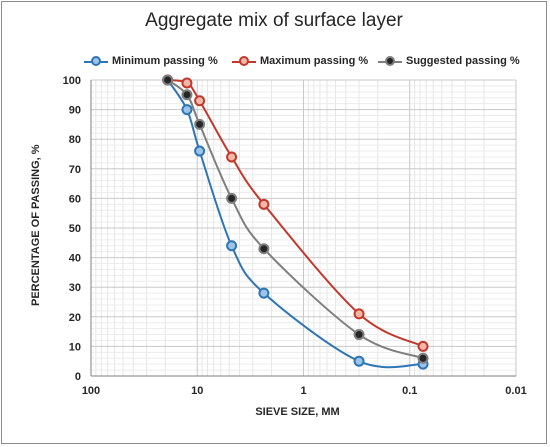 Image resolution: width=550 pixels, height=447 pixels. What do you see at coordinates (75, 199) in the screenshot?
I see `y-tick-label: 60` at bounding box center [75, 199].